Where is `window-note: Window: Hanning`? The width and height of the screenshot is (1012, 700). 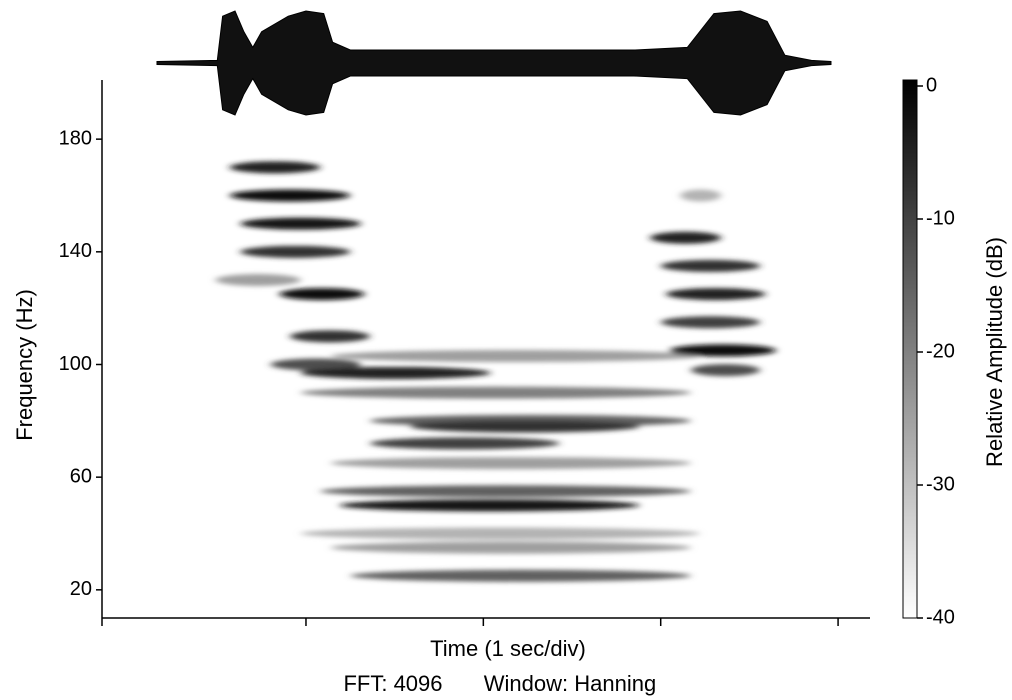
window-note: Window: Hanning is located at coordinates (570, 683).